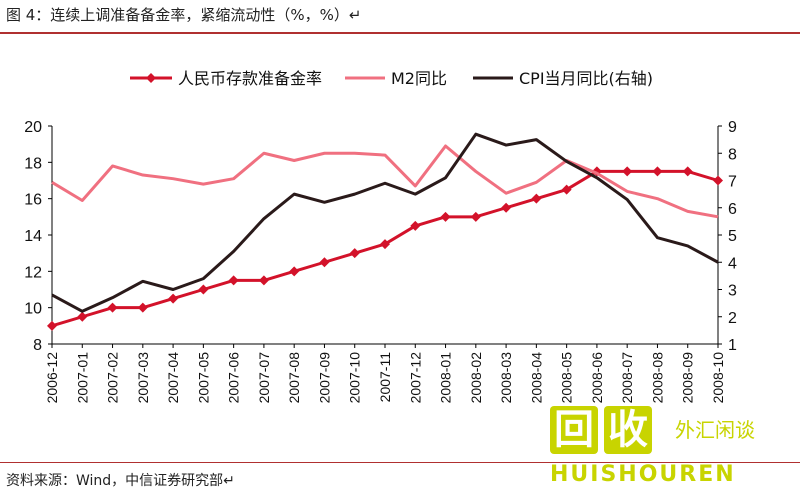 The width and height of the screenshot is (800, 500). What do you see at coordinates (715, 430) in the screenshot?
I see `watermark-side: 外汇闲谈` at bounding box center [715, 430].